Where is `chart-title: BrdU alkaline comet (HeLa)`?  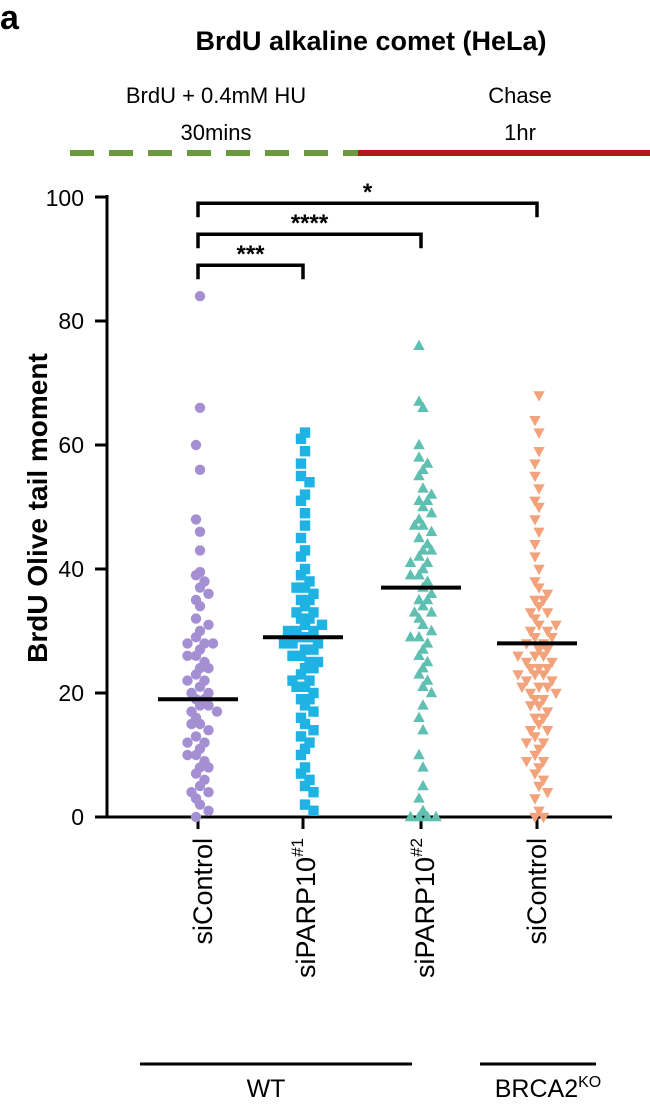
chart-title: BrdU alkaline comet (HeLa) is located at coordinates (370, 41).